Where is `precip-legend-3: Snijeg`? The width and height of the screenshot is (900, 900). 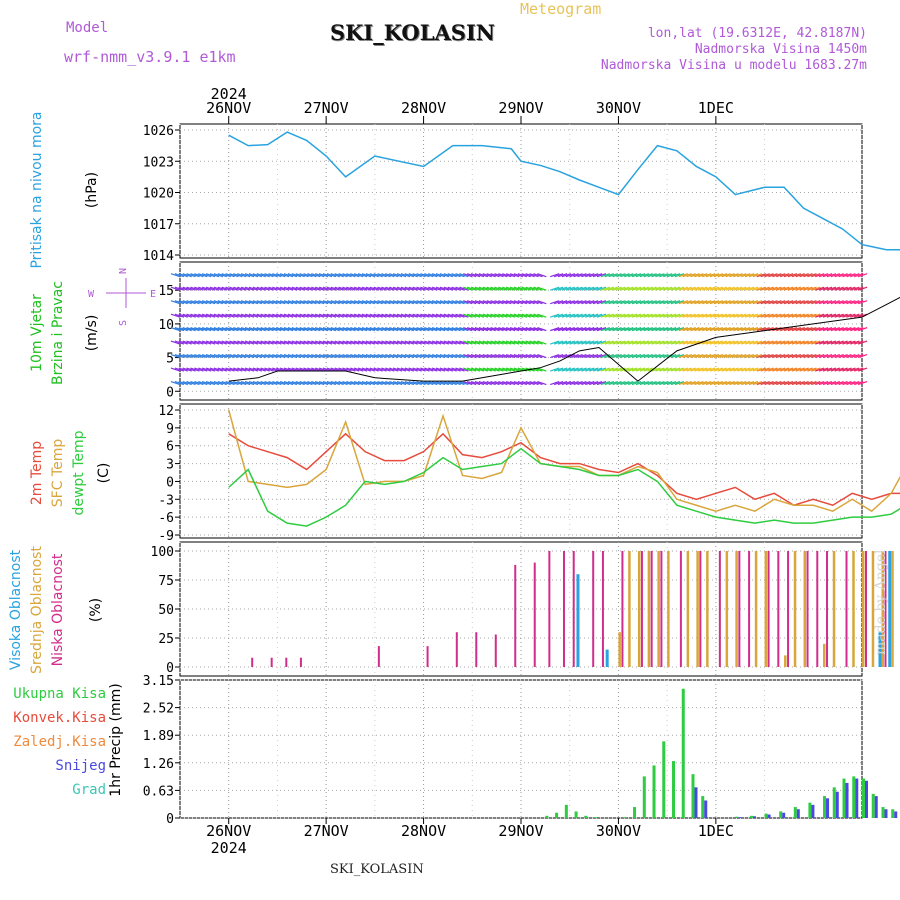 precip-legend-3: Snijeg is located at coordinates (80, 766).